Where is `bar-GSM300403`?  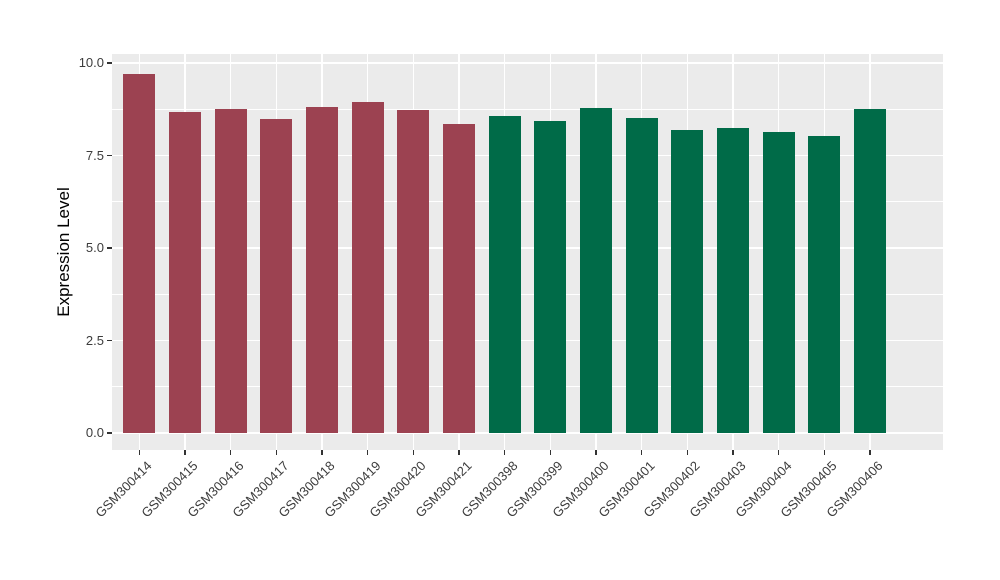
bar-GSM300403 is located at coordinates (732, 280).